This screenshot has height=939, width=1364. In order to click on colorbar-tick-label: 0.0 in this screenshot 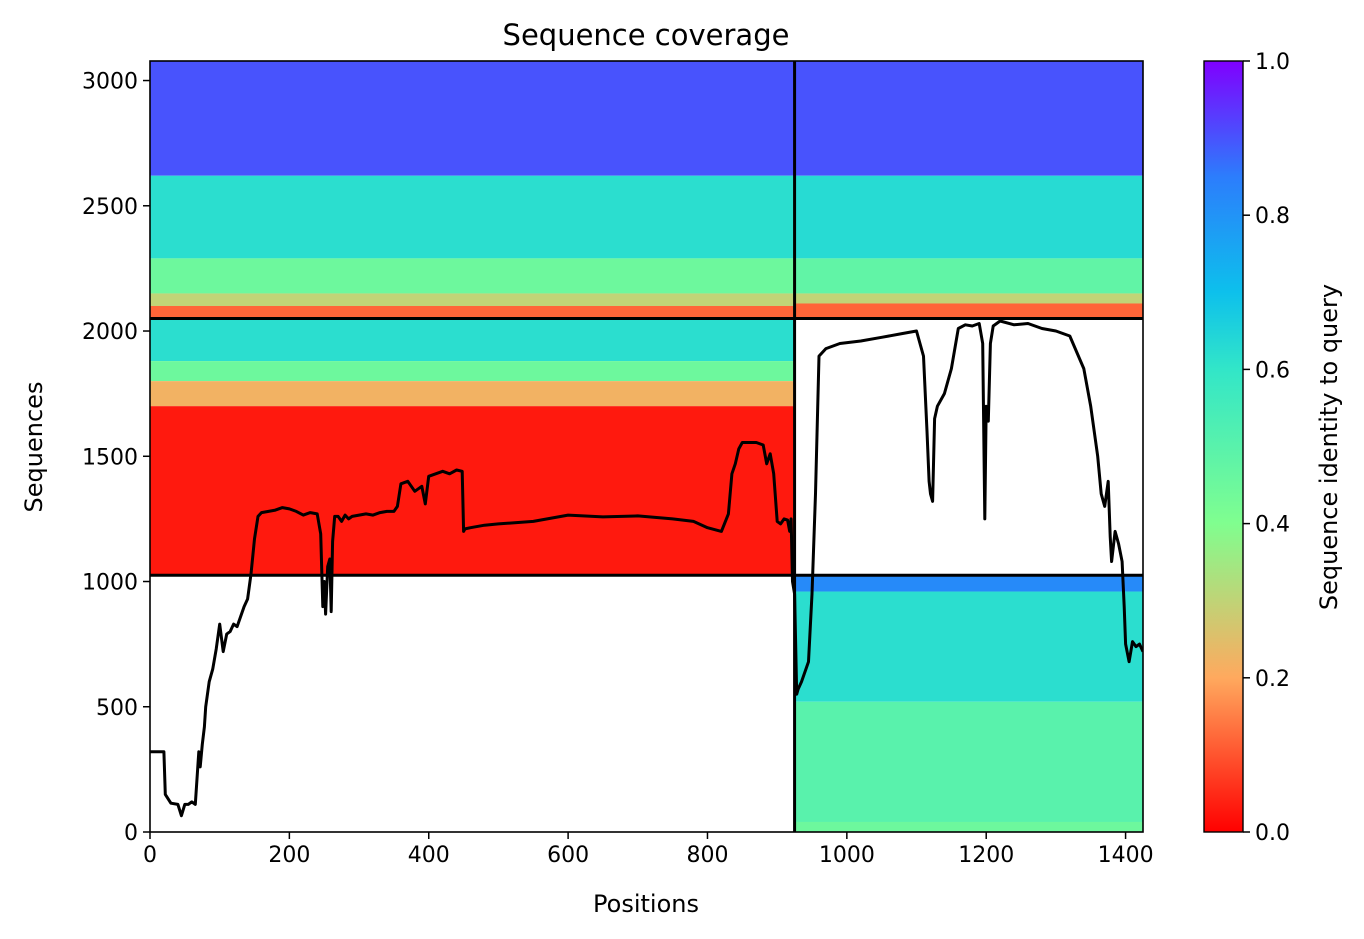, I will do `click(1272, 833)`.